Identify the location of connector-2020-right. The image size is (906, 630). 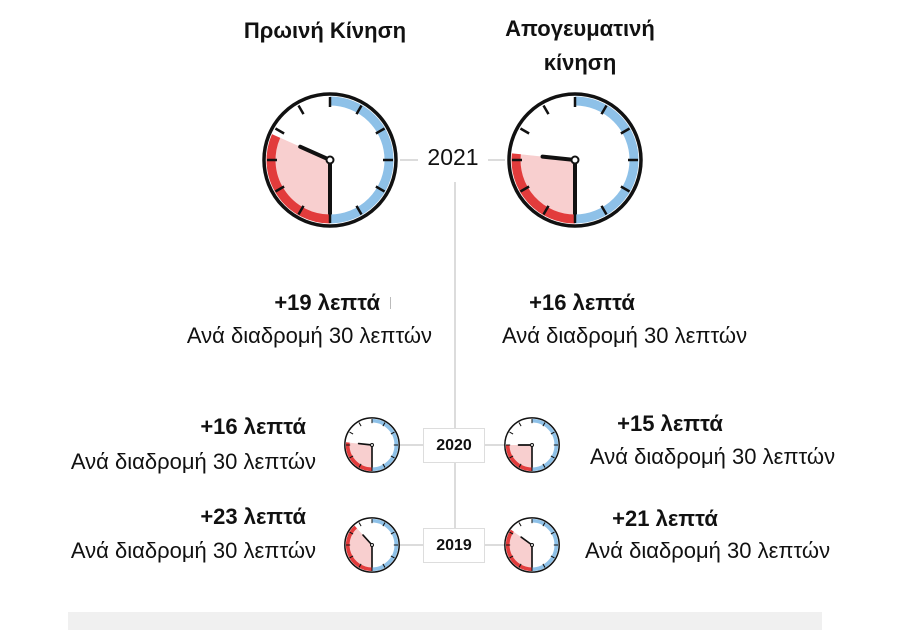
(494, 445).